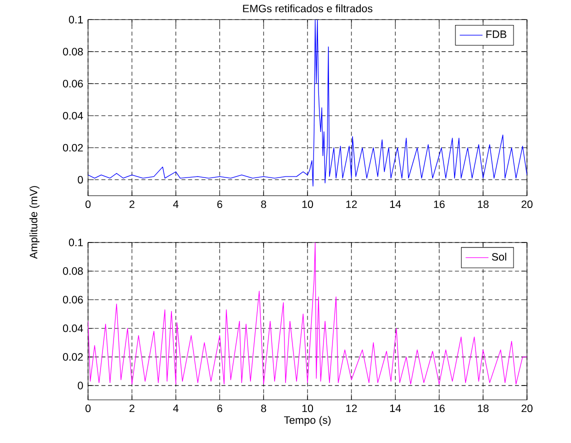 The height and width of the screenshot is (443, 571). What do you see at coordinates (496, 34) in the screenshot?
I see `legend-label: FDB` at bounding box center [496, 34].